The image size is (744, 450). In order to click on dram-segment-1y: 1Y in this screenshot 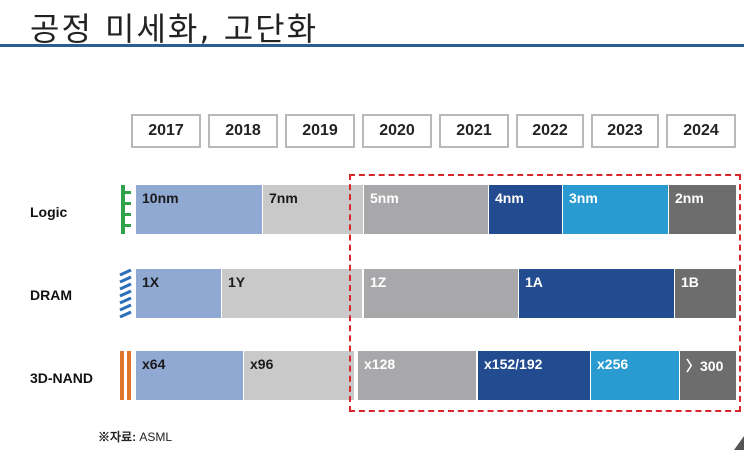, I will do `click(292, 293)`.